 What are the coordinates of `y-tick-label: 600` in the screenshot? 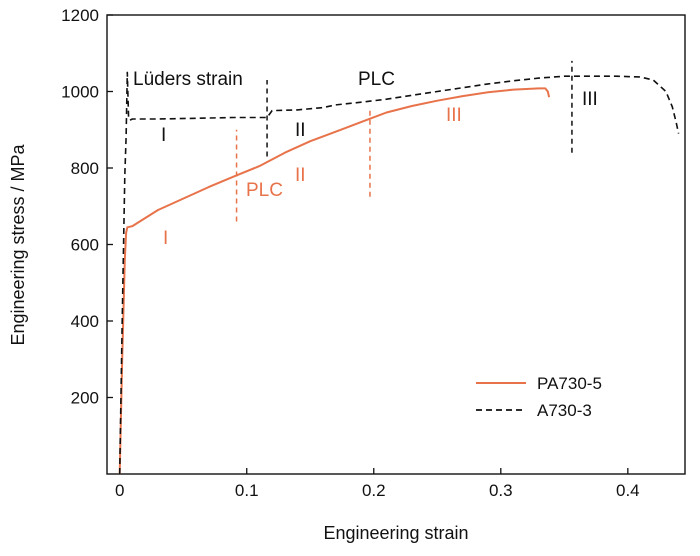 It's located at (85, 245).